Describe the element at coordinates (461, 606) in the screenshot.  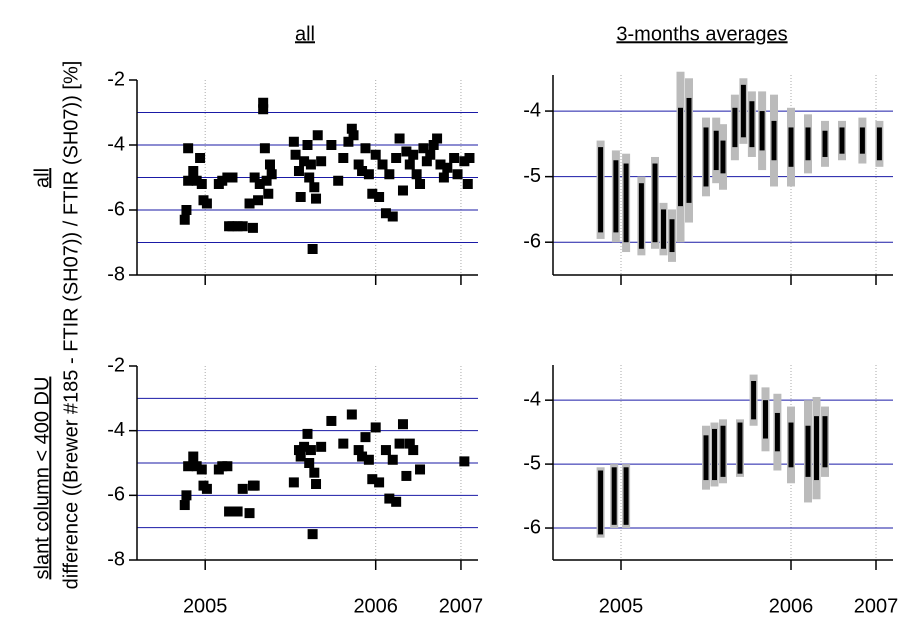
I see `x-tick-label: 2007` at that location.